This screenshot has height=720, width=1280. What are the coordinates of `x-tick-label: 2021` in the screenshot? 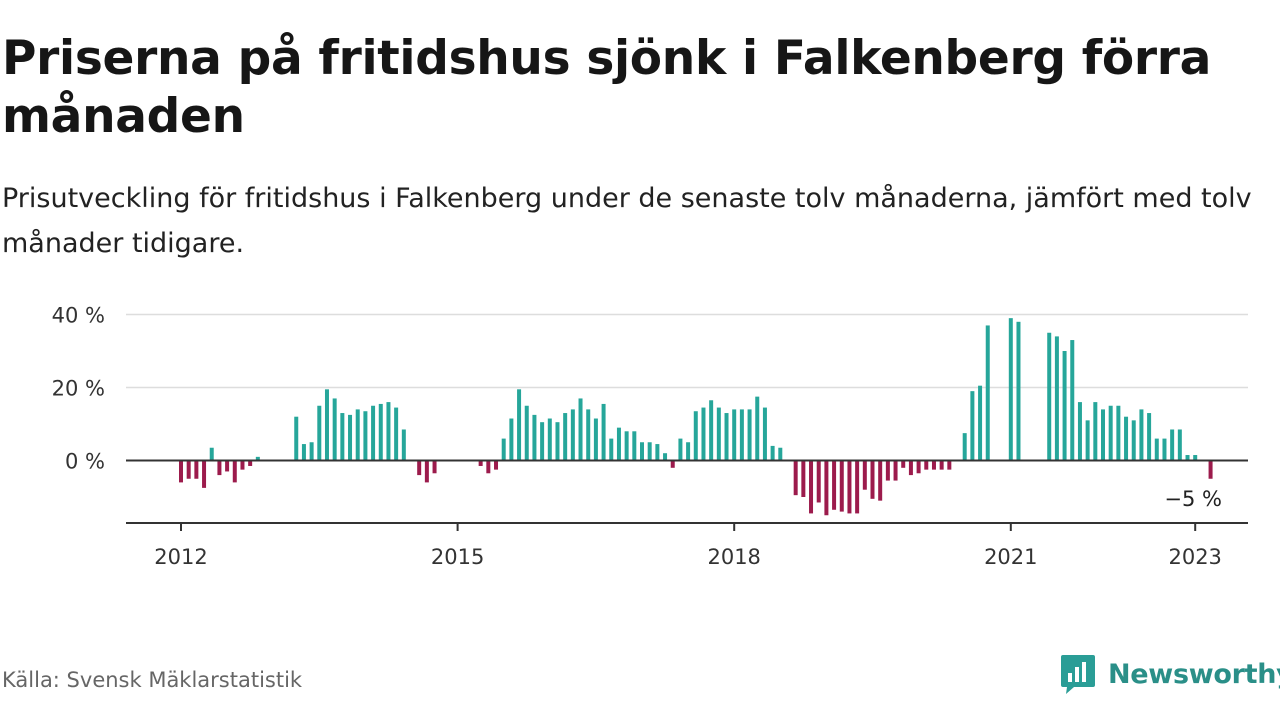 It's located at (1010, 557).